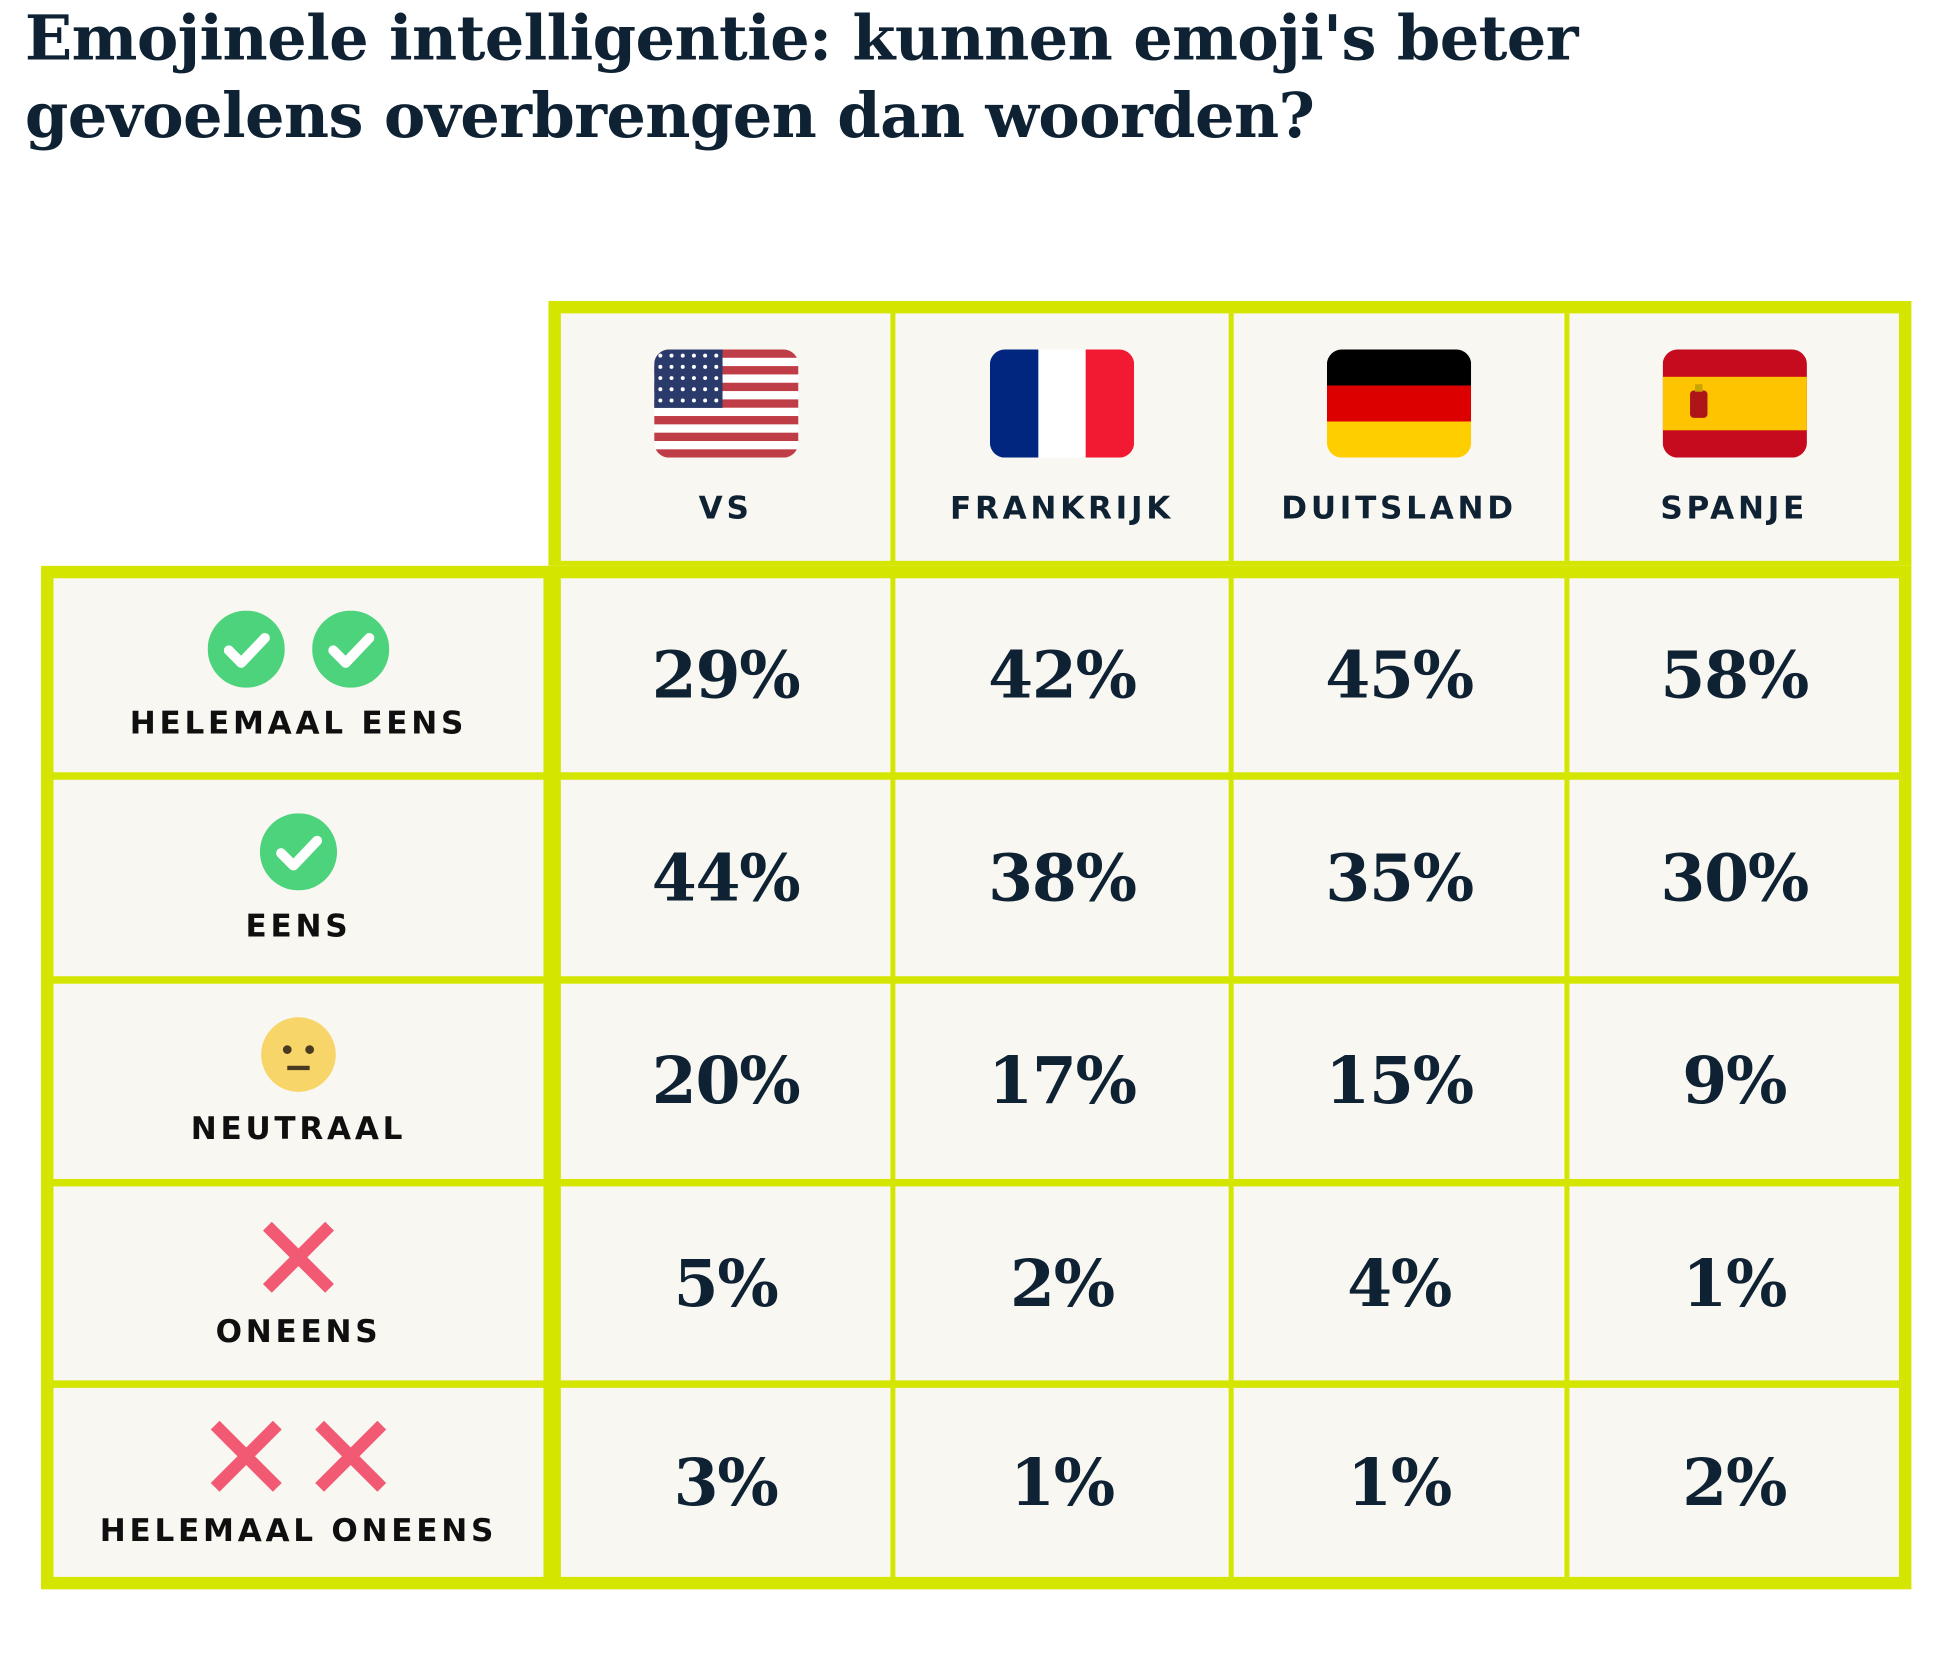  I want to click on row-header: ONEENS, so click(298, 1283).